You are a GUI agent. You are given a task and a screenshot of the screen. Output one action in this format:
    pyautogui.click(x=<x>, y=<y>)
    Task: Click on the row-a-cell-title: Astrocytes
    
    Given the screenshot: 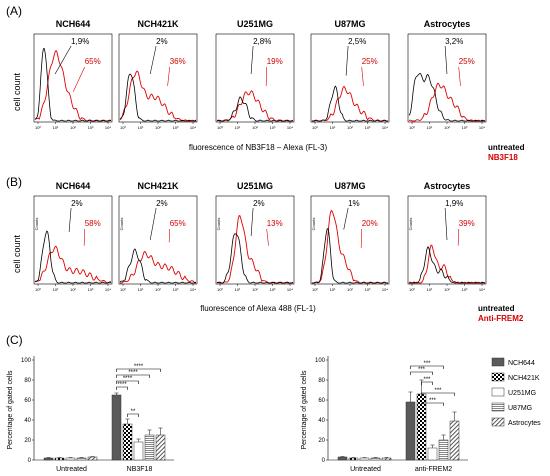 What is the action you would take?
    pyautogui.click(x=447, y=24)
    